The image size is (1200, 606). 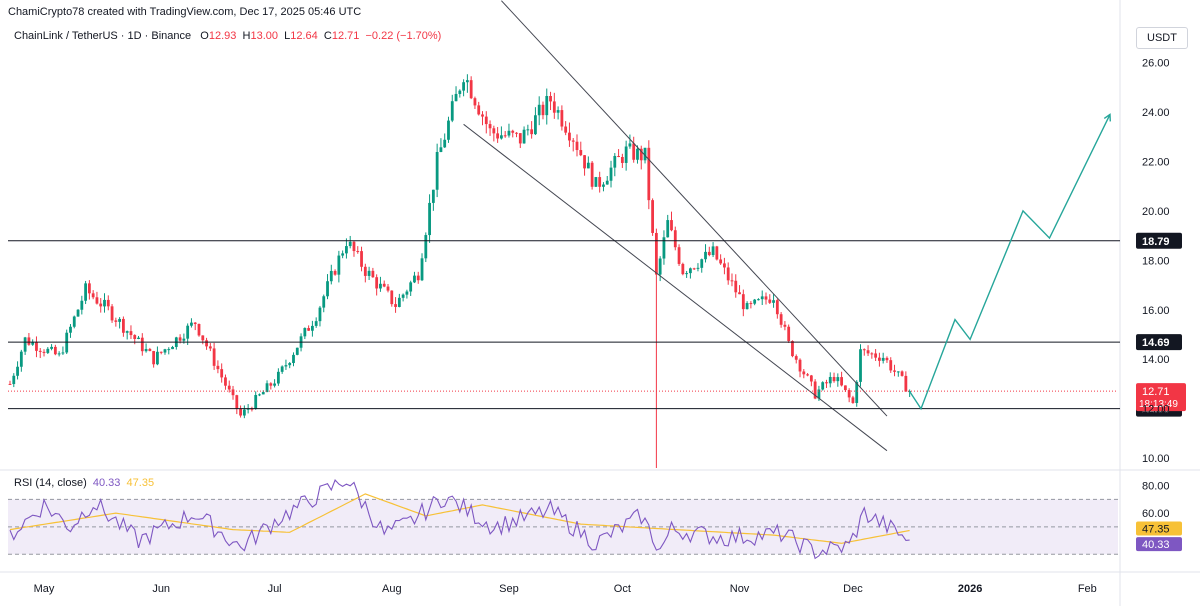 I want to click on currency-button: USDT, so click(x=1162, y=38).